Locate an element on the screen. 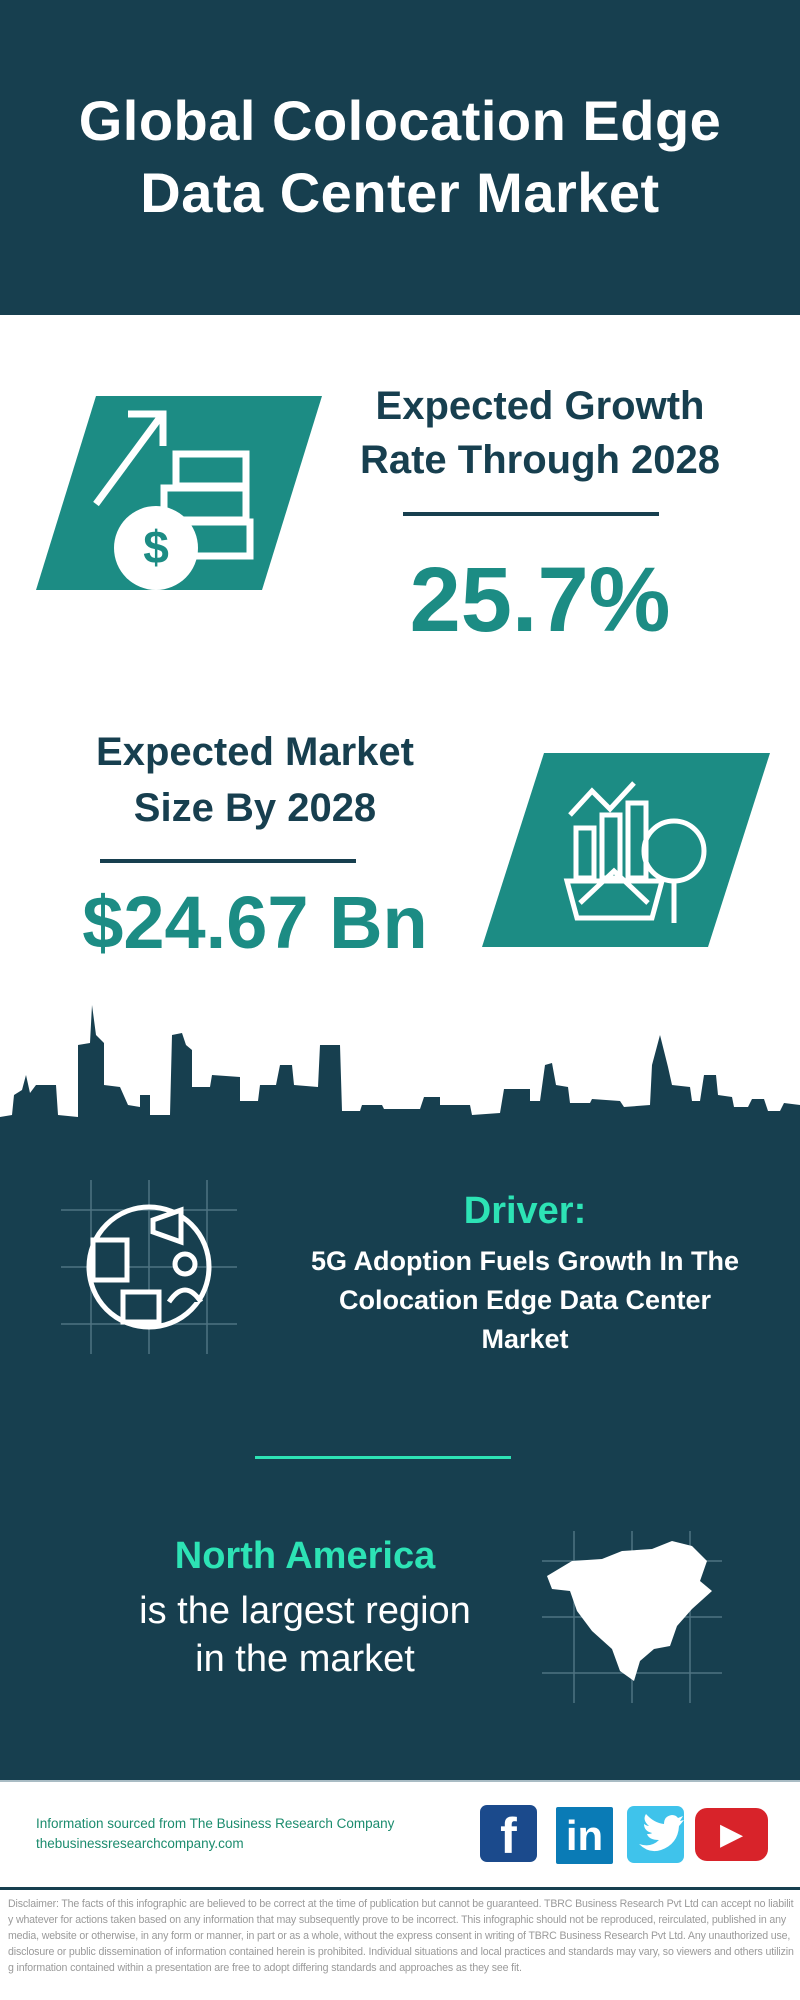  twitter-icon is located at coordinates (655, 1834).